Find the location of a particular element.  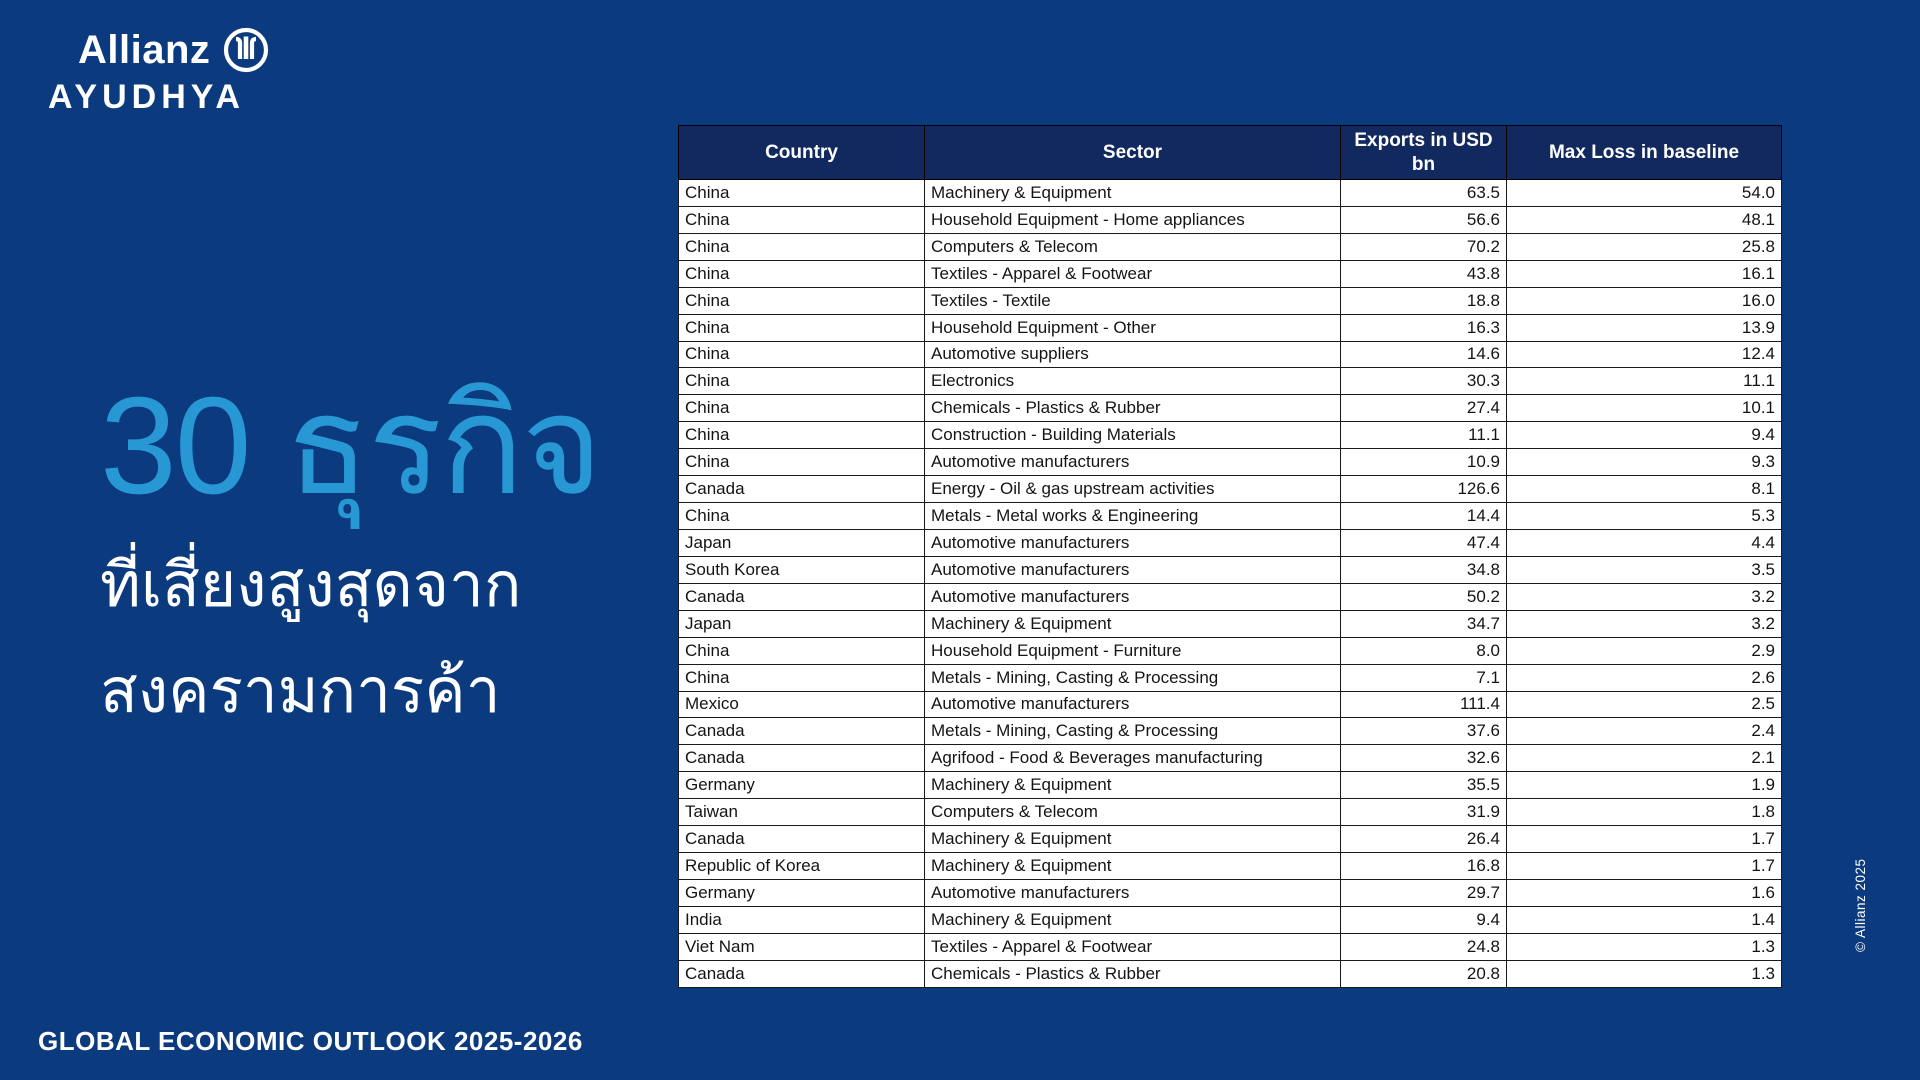

cell-sector: Construction - Building Materials is located at coordinates (1132, 435).